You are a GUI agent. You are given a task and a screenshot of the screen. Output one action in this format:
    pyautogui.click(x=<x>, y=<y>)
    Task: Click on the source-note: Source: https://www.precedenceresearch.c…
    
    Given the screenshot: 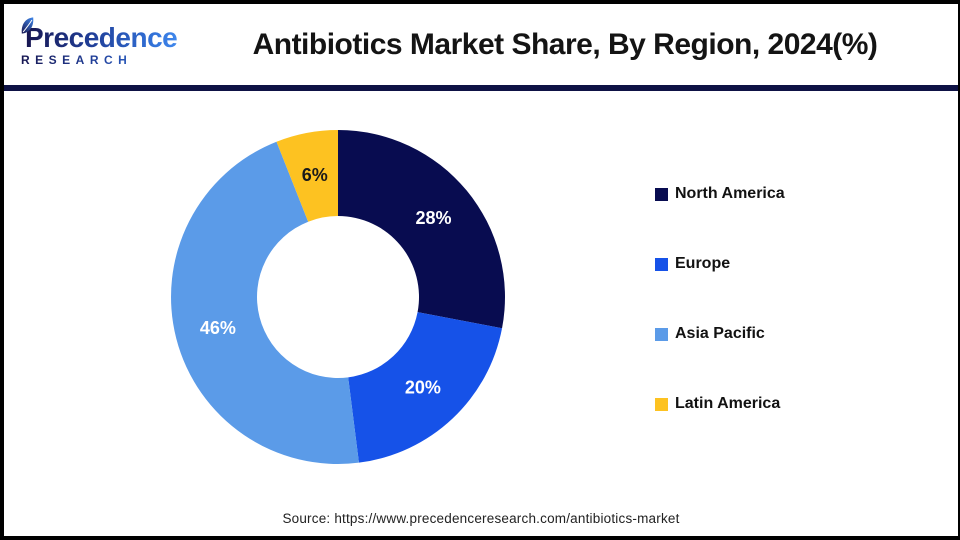 What is the action you would take?
    pyautogui.click(x=481, y=518)
    